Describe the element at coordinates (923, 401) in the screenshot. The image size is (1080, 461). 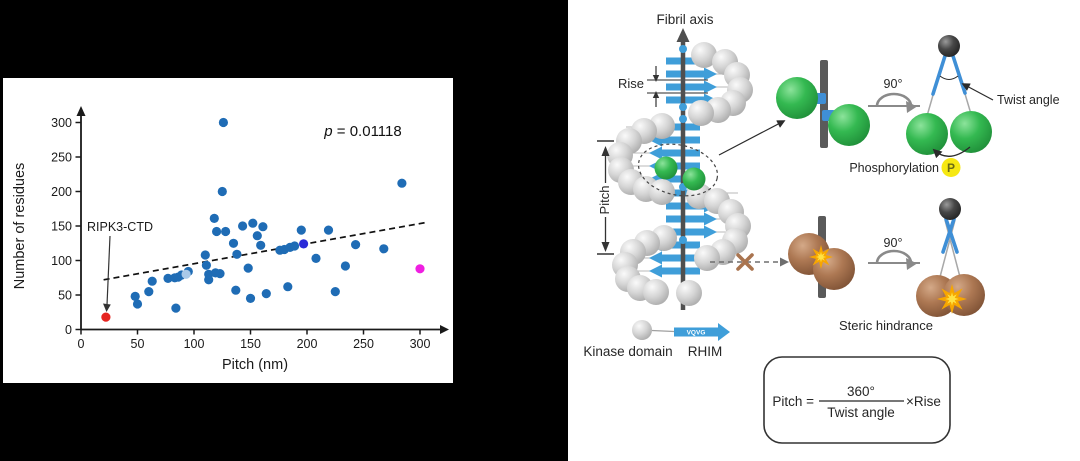
I see `formula-rhs: ×Rise` at that location.